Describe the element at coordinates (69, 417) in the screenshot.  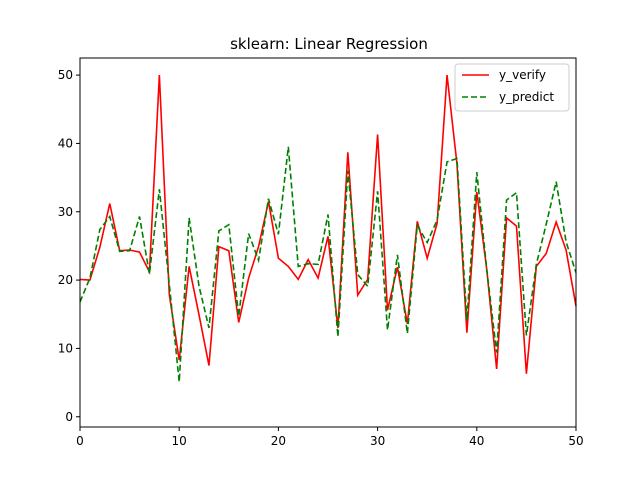
I see `y-tick-label: 0` at that location.